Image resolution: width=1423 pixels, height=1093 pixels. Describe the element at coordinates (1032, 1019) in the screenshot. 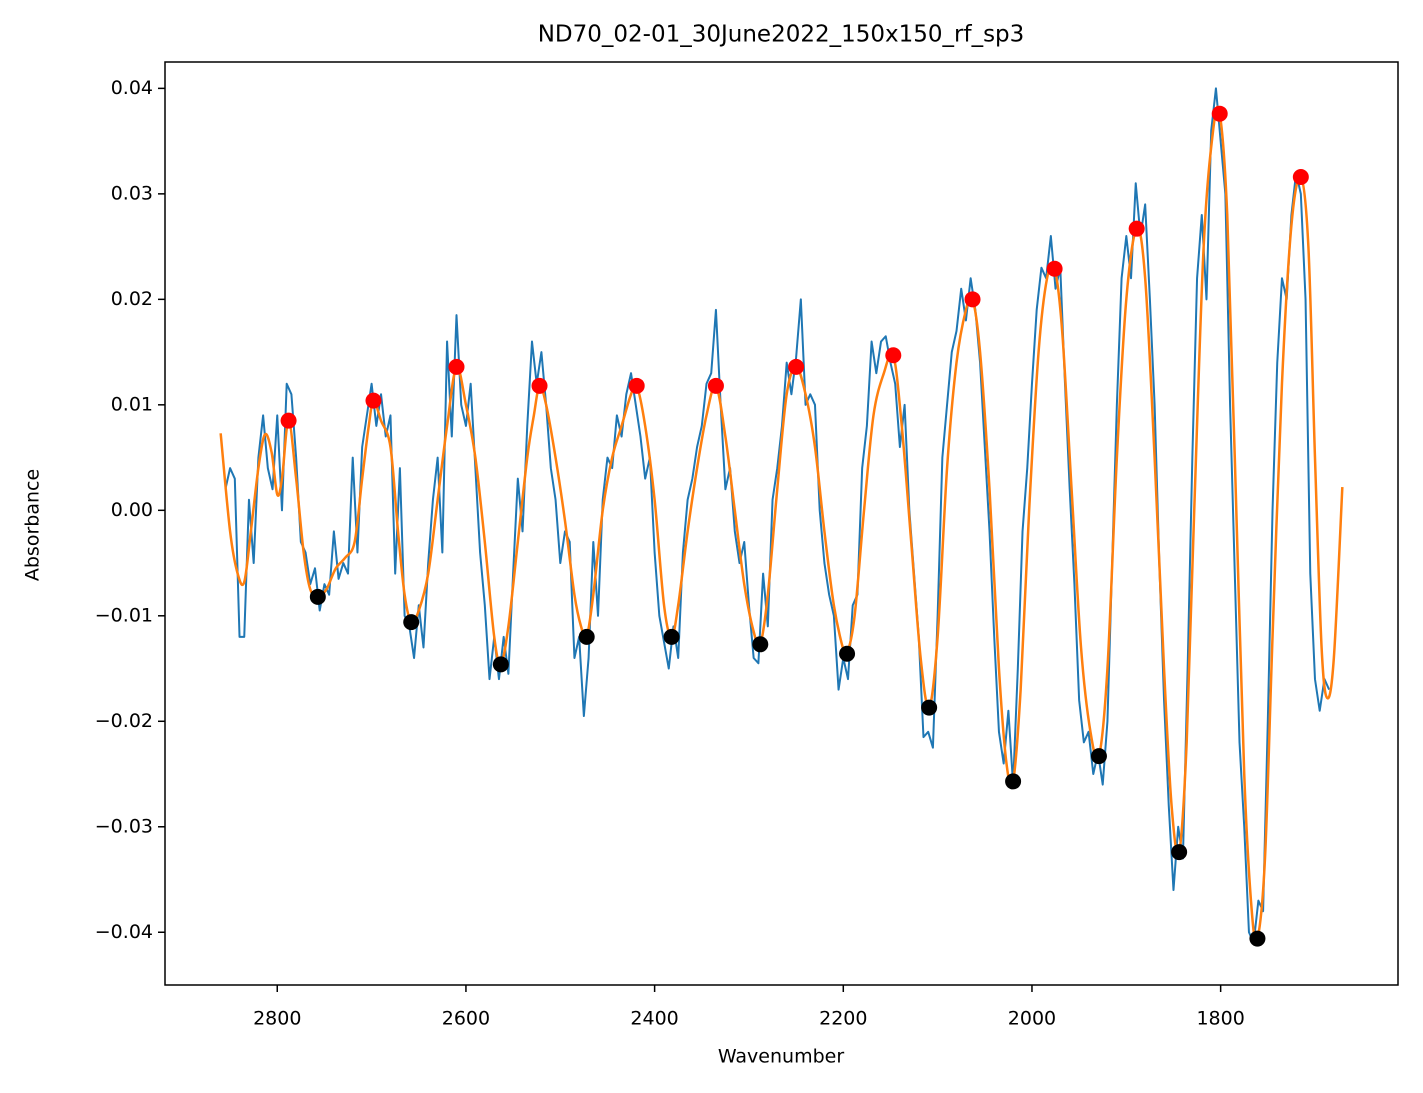

I see `x-tick-label: 2000` at that location.